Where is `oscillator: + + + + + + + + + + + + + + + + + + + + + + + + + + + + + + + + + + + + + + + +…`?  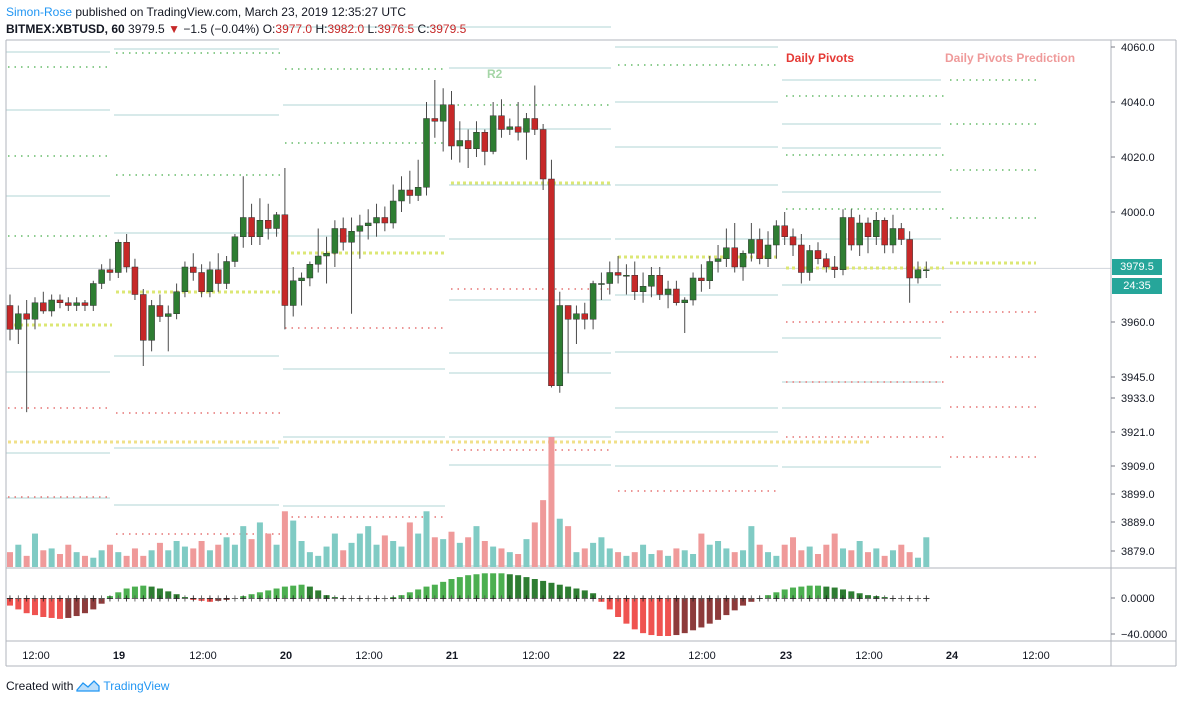 oscillator: + + + + + + + + + + + + + + + + + + + + + + + + + + + + + + + + + + + + + + + +… is located at coordinates (468, 604).